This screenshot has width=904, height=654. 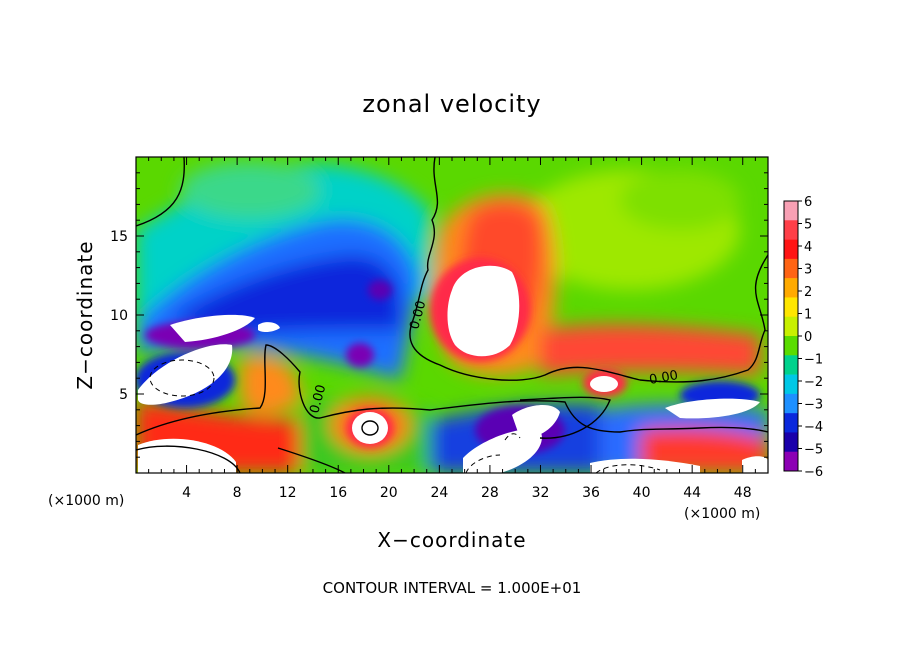 What do you see at coordinates (237, 493) in the screenshot?
I see `x-tick-label: 8` at bounding box center [237, 493].